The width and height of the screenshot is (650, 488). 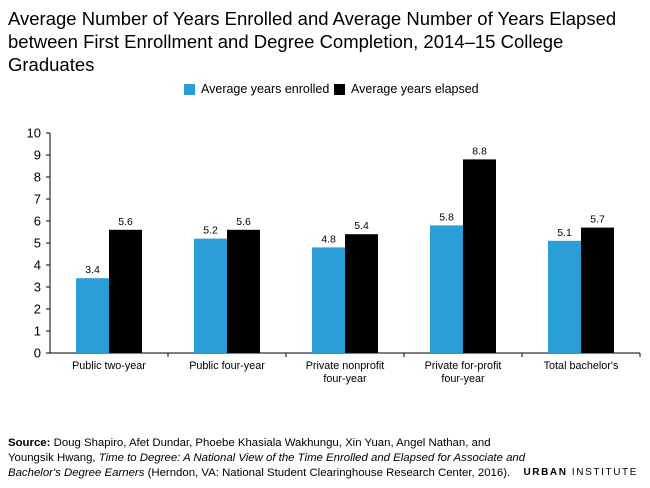 What do you see at coordinates (189, 89) in the screenshot?
I see `legend-swatch-enrolled` at bounding box center [189, 89].